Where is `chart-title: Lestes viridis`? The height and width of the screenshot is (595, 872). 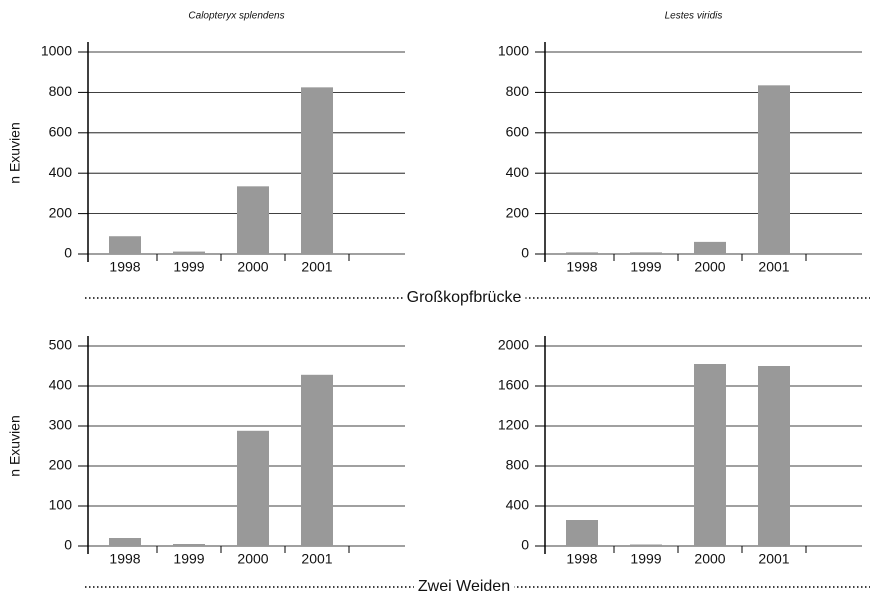 chart-title: Lestes viridis is located at coordinates (694, 16).